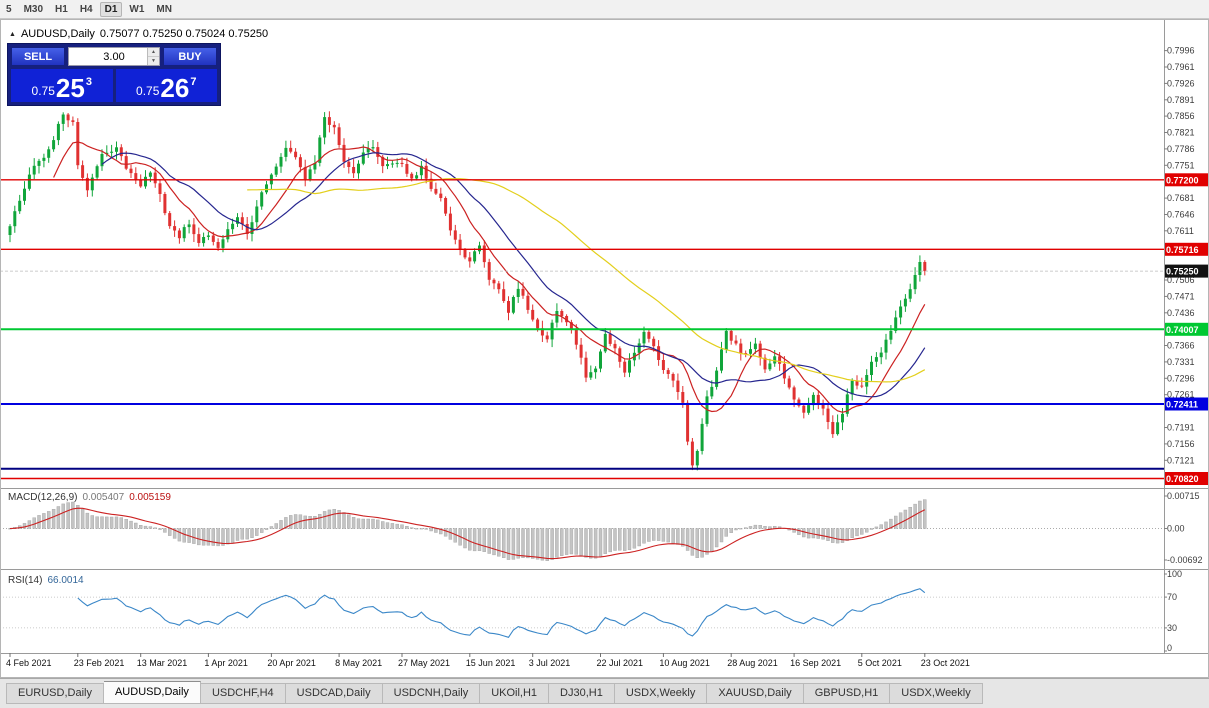 The height and width of the screenshot is (708, 1209). Describe the element at coordinates (1181, 313) in the screenshot. I see `price-tick-label: 0.7436` at that location.